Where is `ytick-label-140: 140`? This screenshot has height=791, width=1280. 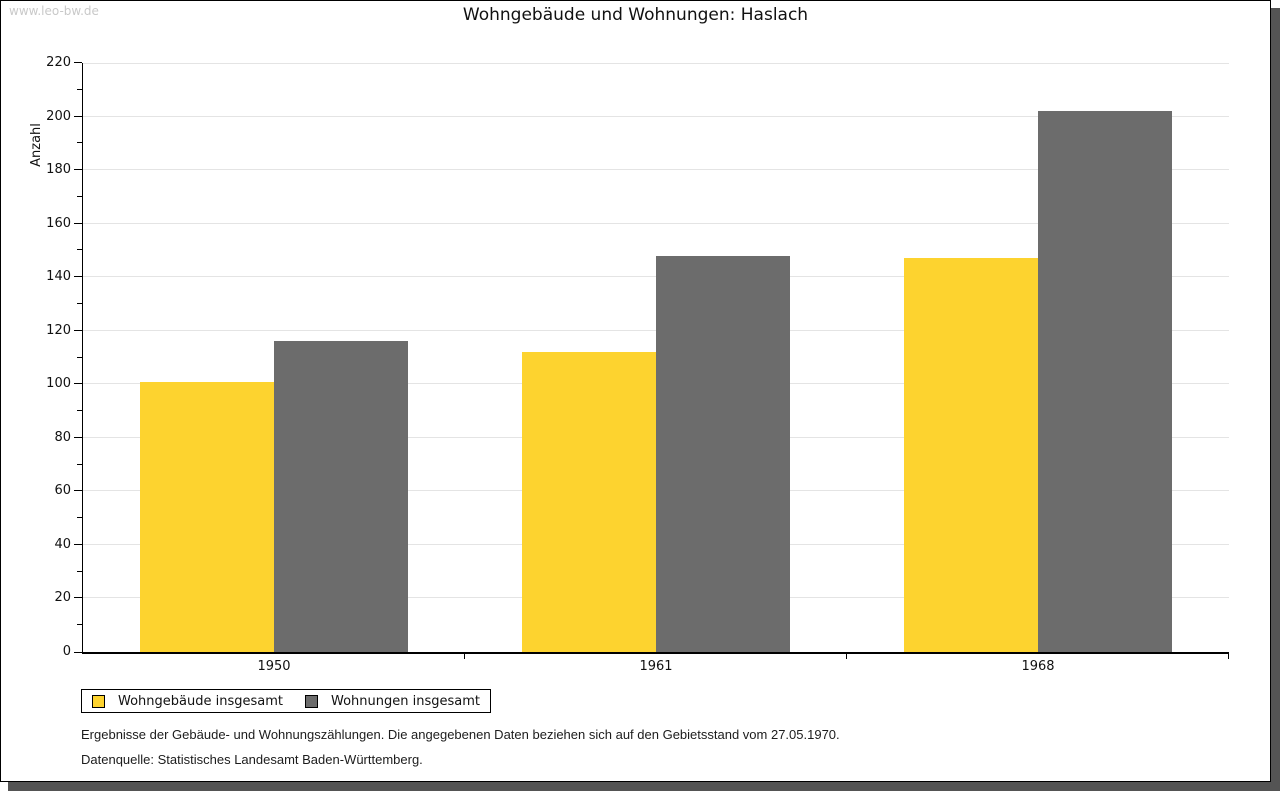 ytick-label-140: 140 is located at coordinates (58, 277).